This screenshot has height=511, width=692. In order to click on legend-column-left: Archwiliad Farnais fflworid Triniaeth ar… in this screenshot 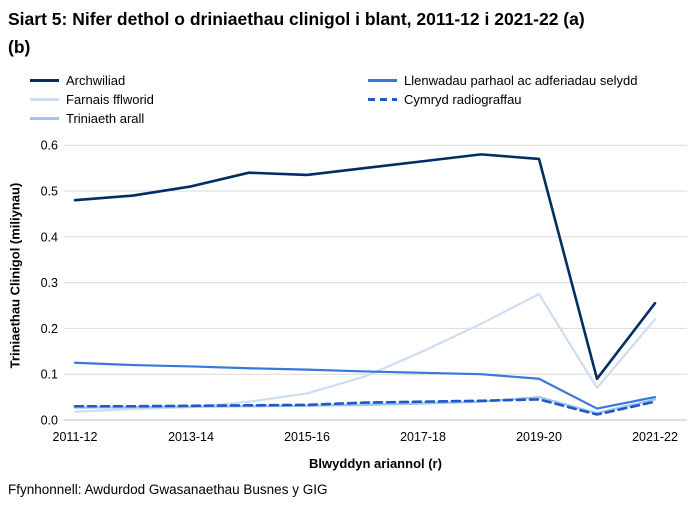, I will do `click(92, 99)`.